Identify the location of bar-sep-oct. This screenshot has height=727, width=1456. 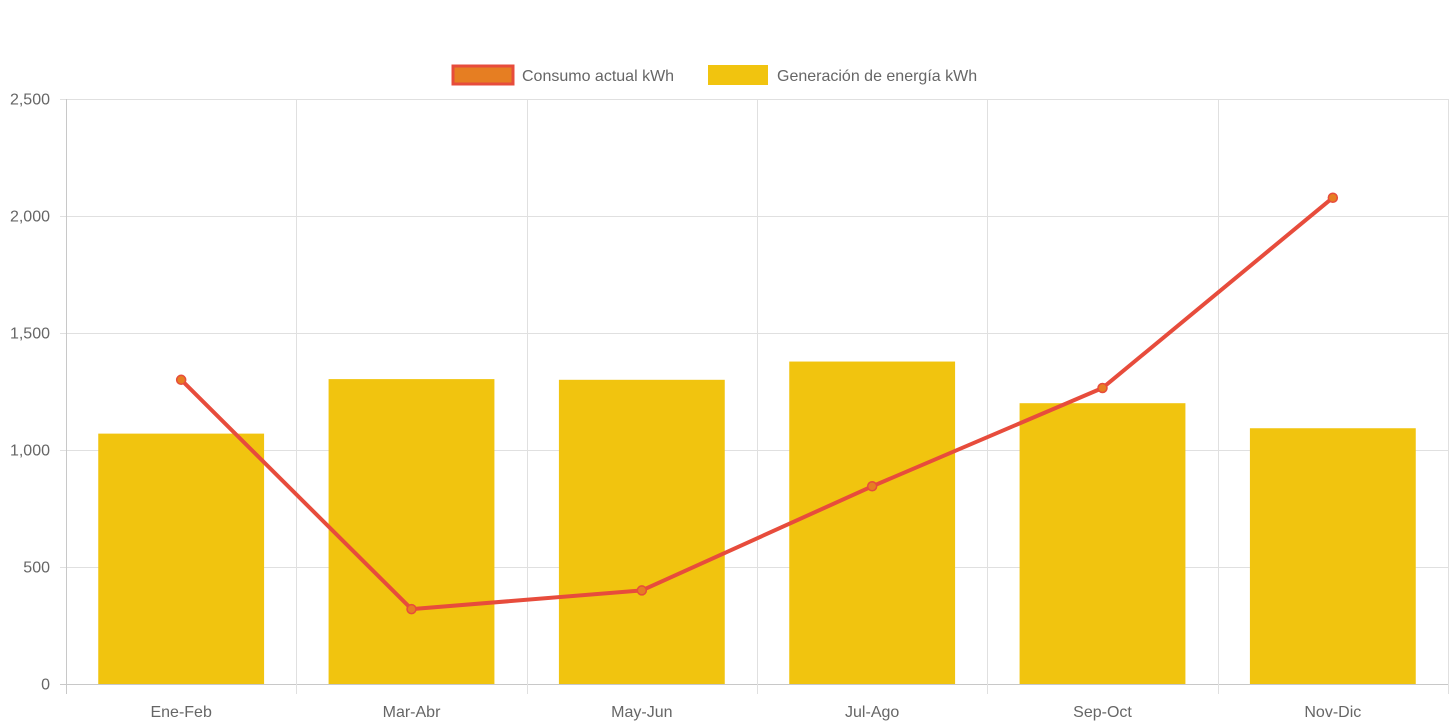
(1102, 543).